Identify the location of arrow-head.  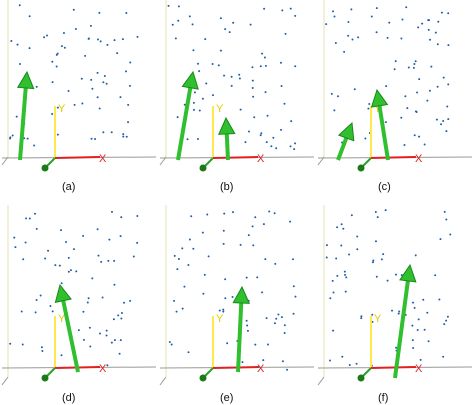
(63, 293).